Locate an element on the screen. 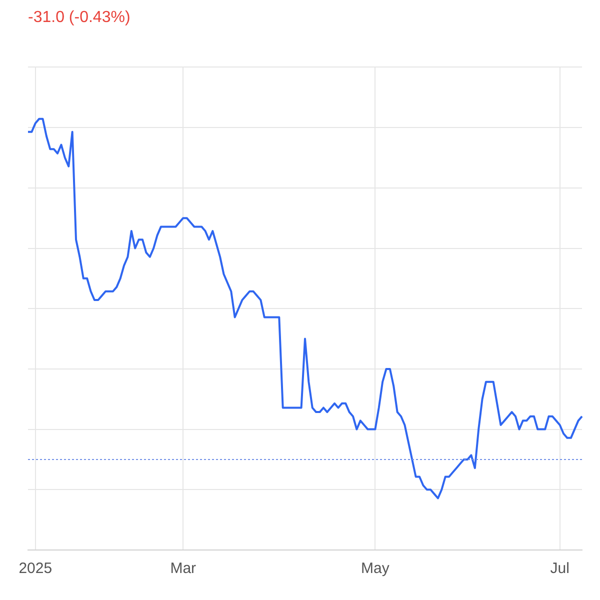  x-tick-label: 2025 is located at coordinates (35, 569).